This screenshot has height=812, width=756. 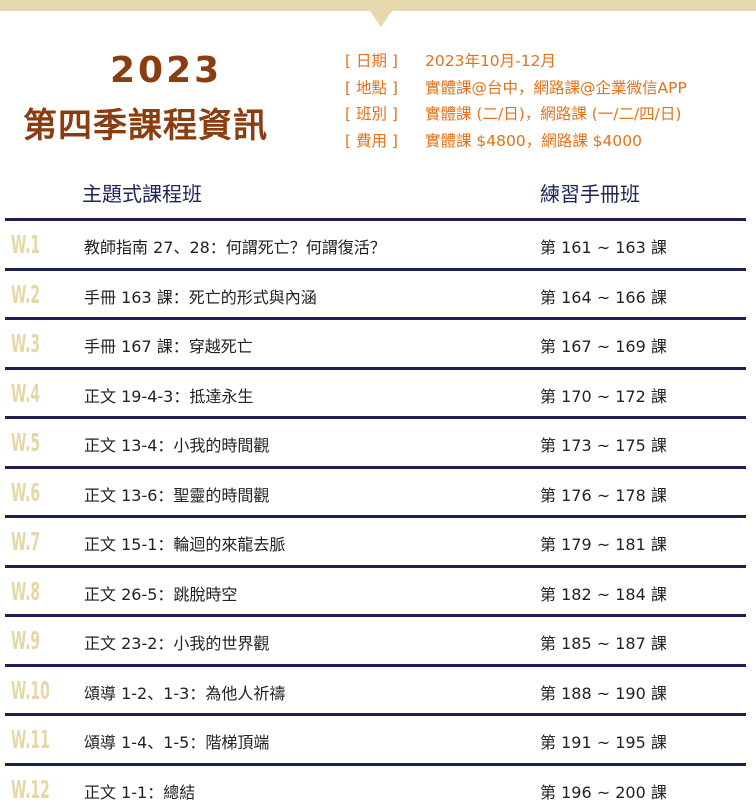 I want to click on info-class-type-value: 實體課 (二/日)，網路課 (一/二/四/日), so click(x=553, y=114).